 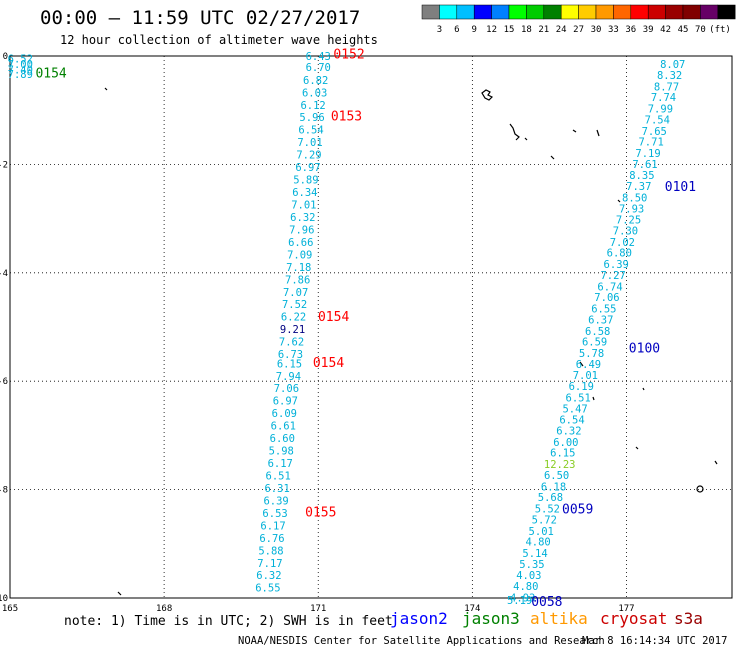 What do you see at coordinates (299, 255) in the screenshot?
I see `wave-value-cryosat: 7.09` at bounding box center [299, 255].